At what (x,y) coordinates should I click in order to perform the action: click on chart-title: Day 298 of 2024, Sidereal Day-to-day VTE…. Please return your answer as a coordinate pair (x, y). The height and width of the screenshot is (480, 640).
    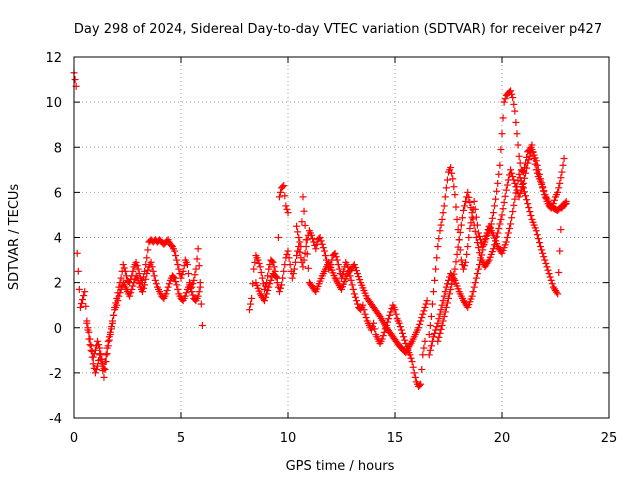
    Looking at the image, I should click on (338, 29).